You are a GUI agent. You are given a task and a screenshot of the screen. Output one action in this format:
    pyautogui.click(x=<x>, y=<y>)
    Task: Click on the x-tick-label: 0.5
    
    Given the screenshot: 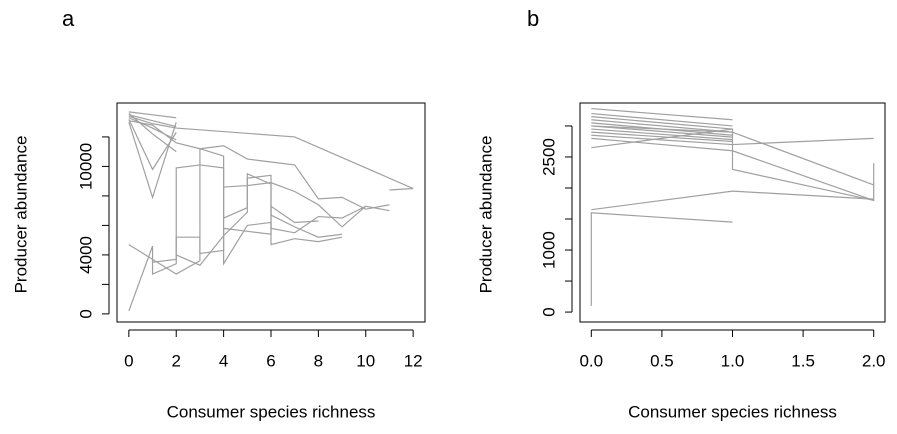 What is the action you would take?
    pyautogui.click(x=662, y=360)
    